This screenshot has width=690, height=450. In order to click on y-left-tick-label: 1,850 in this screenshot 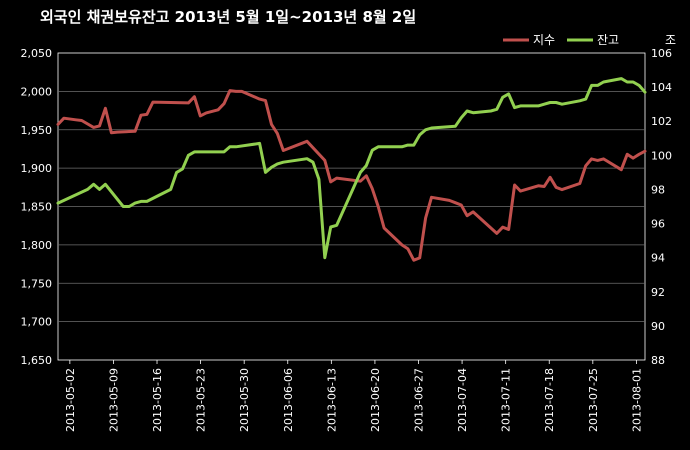, I will do `click(37, 207)`.